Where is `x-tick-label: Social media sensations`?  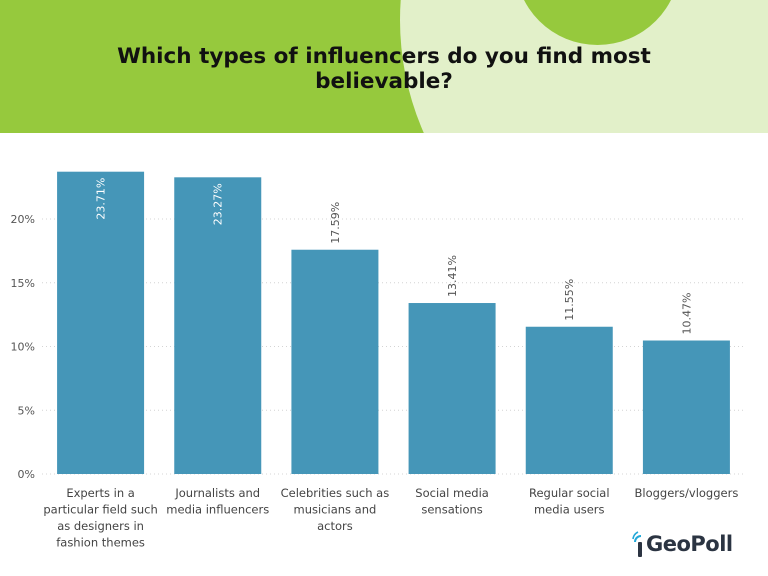
x-tick-label: Social media sensations is located at coordinates (452, 501).